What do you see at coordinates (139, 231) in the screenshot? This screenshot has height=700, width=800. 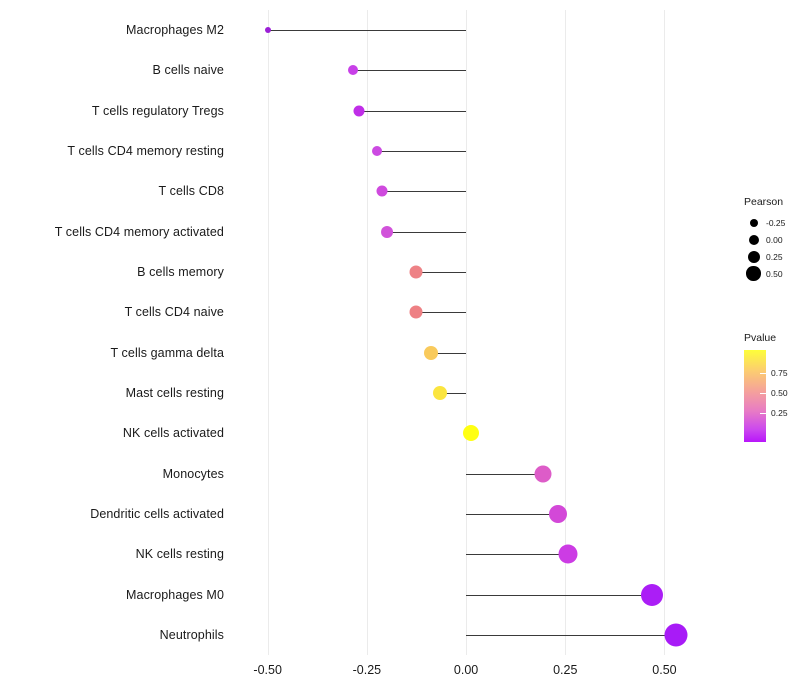 I see `y-axis-tick-label: T cells CD4 memory activated` at bounding box center [139, 231].